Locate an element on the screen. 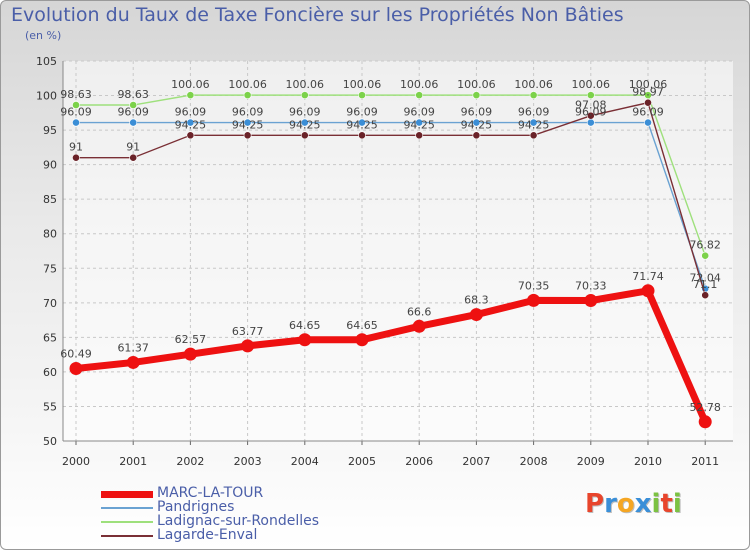 The height and width of the screenshot is (550, 750). data-label: 71.74 is located at coordinates (648, 276).